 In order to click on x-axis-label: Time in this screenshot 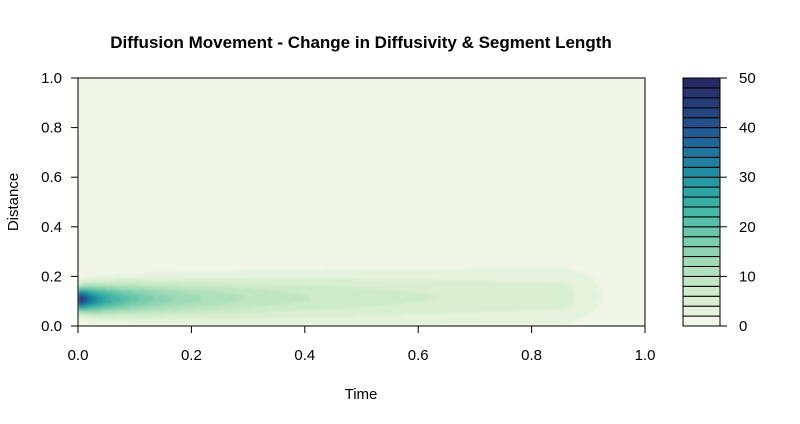, I will do `click(361, 394)`.